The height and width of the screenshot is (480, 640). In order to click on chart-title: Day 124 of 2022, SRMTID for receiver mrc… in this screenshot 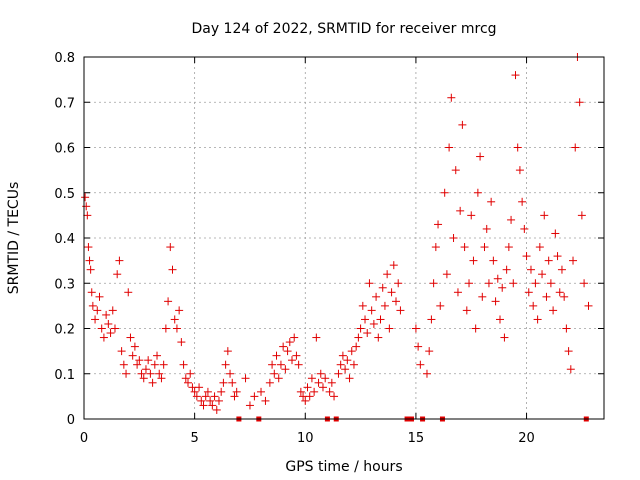, I will do `click(343, 29)`.